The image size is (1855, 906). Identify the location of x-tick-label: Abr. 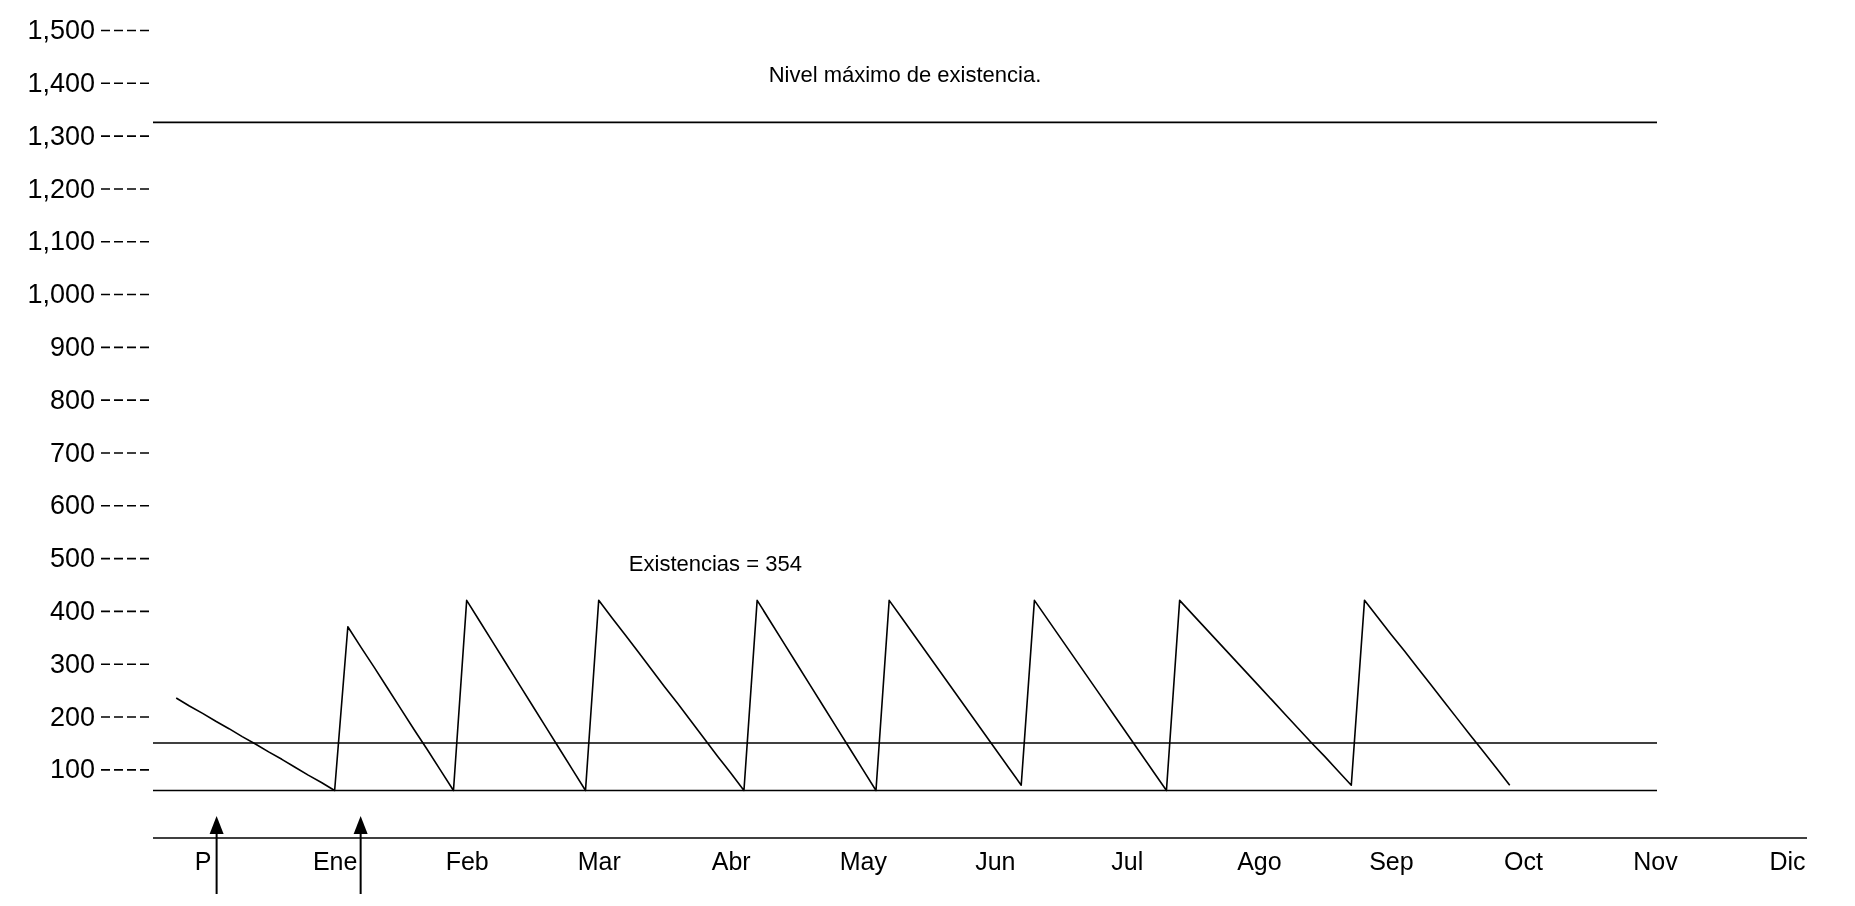
(731, 860).